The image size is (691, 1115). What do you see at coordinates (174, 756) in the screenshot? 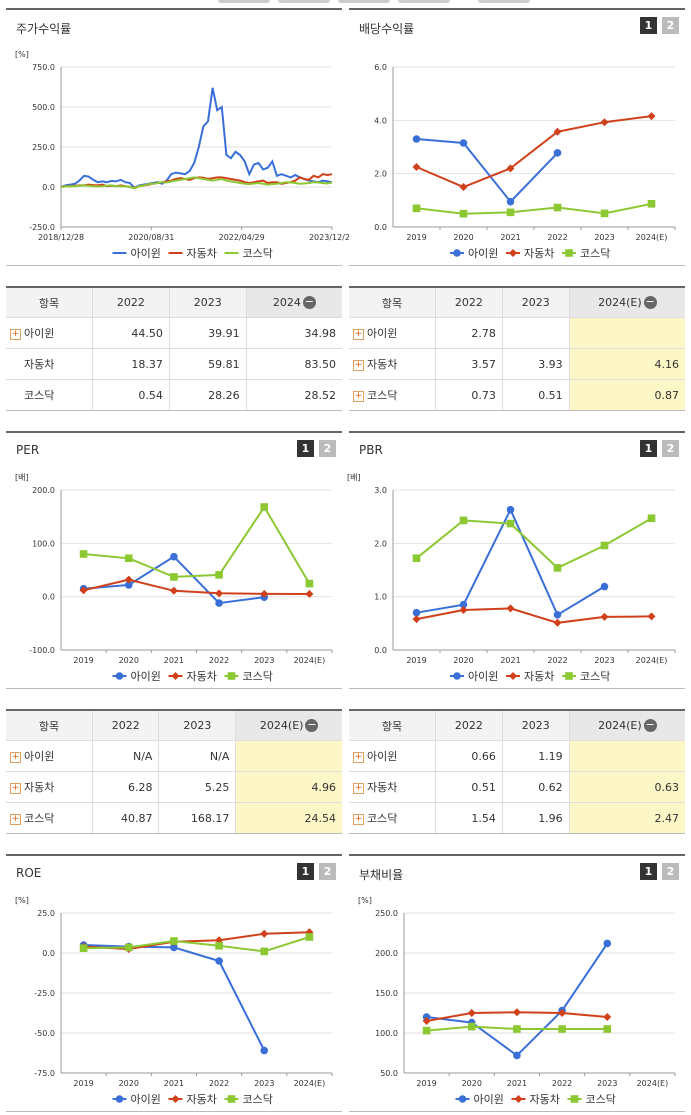
I see `table-row: + 아이윈 N/A N/A` at bounding box center [174, 756].